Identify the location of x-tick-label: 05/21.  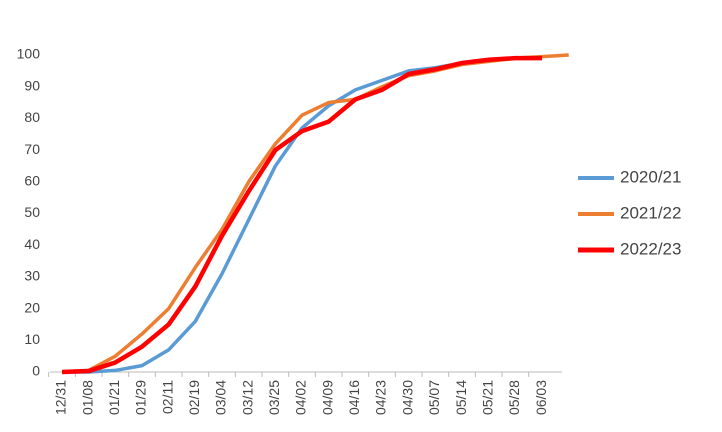
(487, 397).